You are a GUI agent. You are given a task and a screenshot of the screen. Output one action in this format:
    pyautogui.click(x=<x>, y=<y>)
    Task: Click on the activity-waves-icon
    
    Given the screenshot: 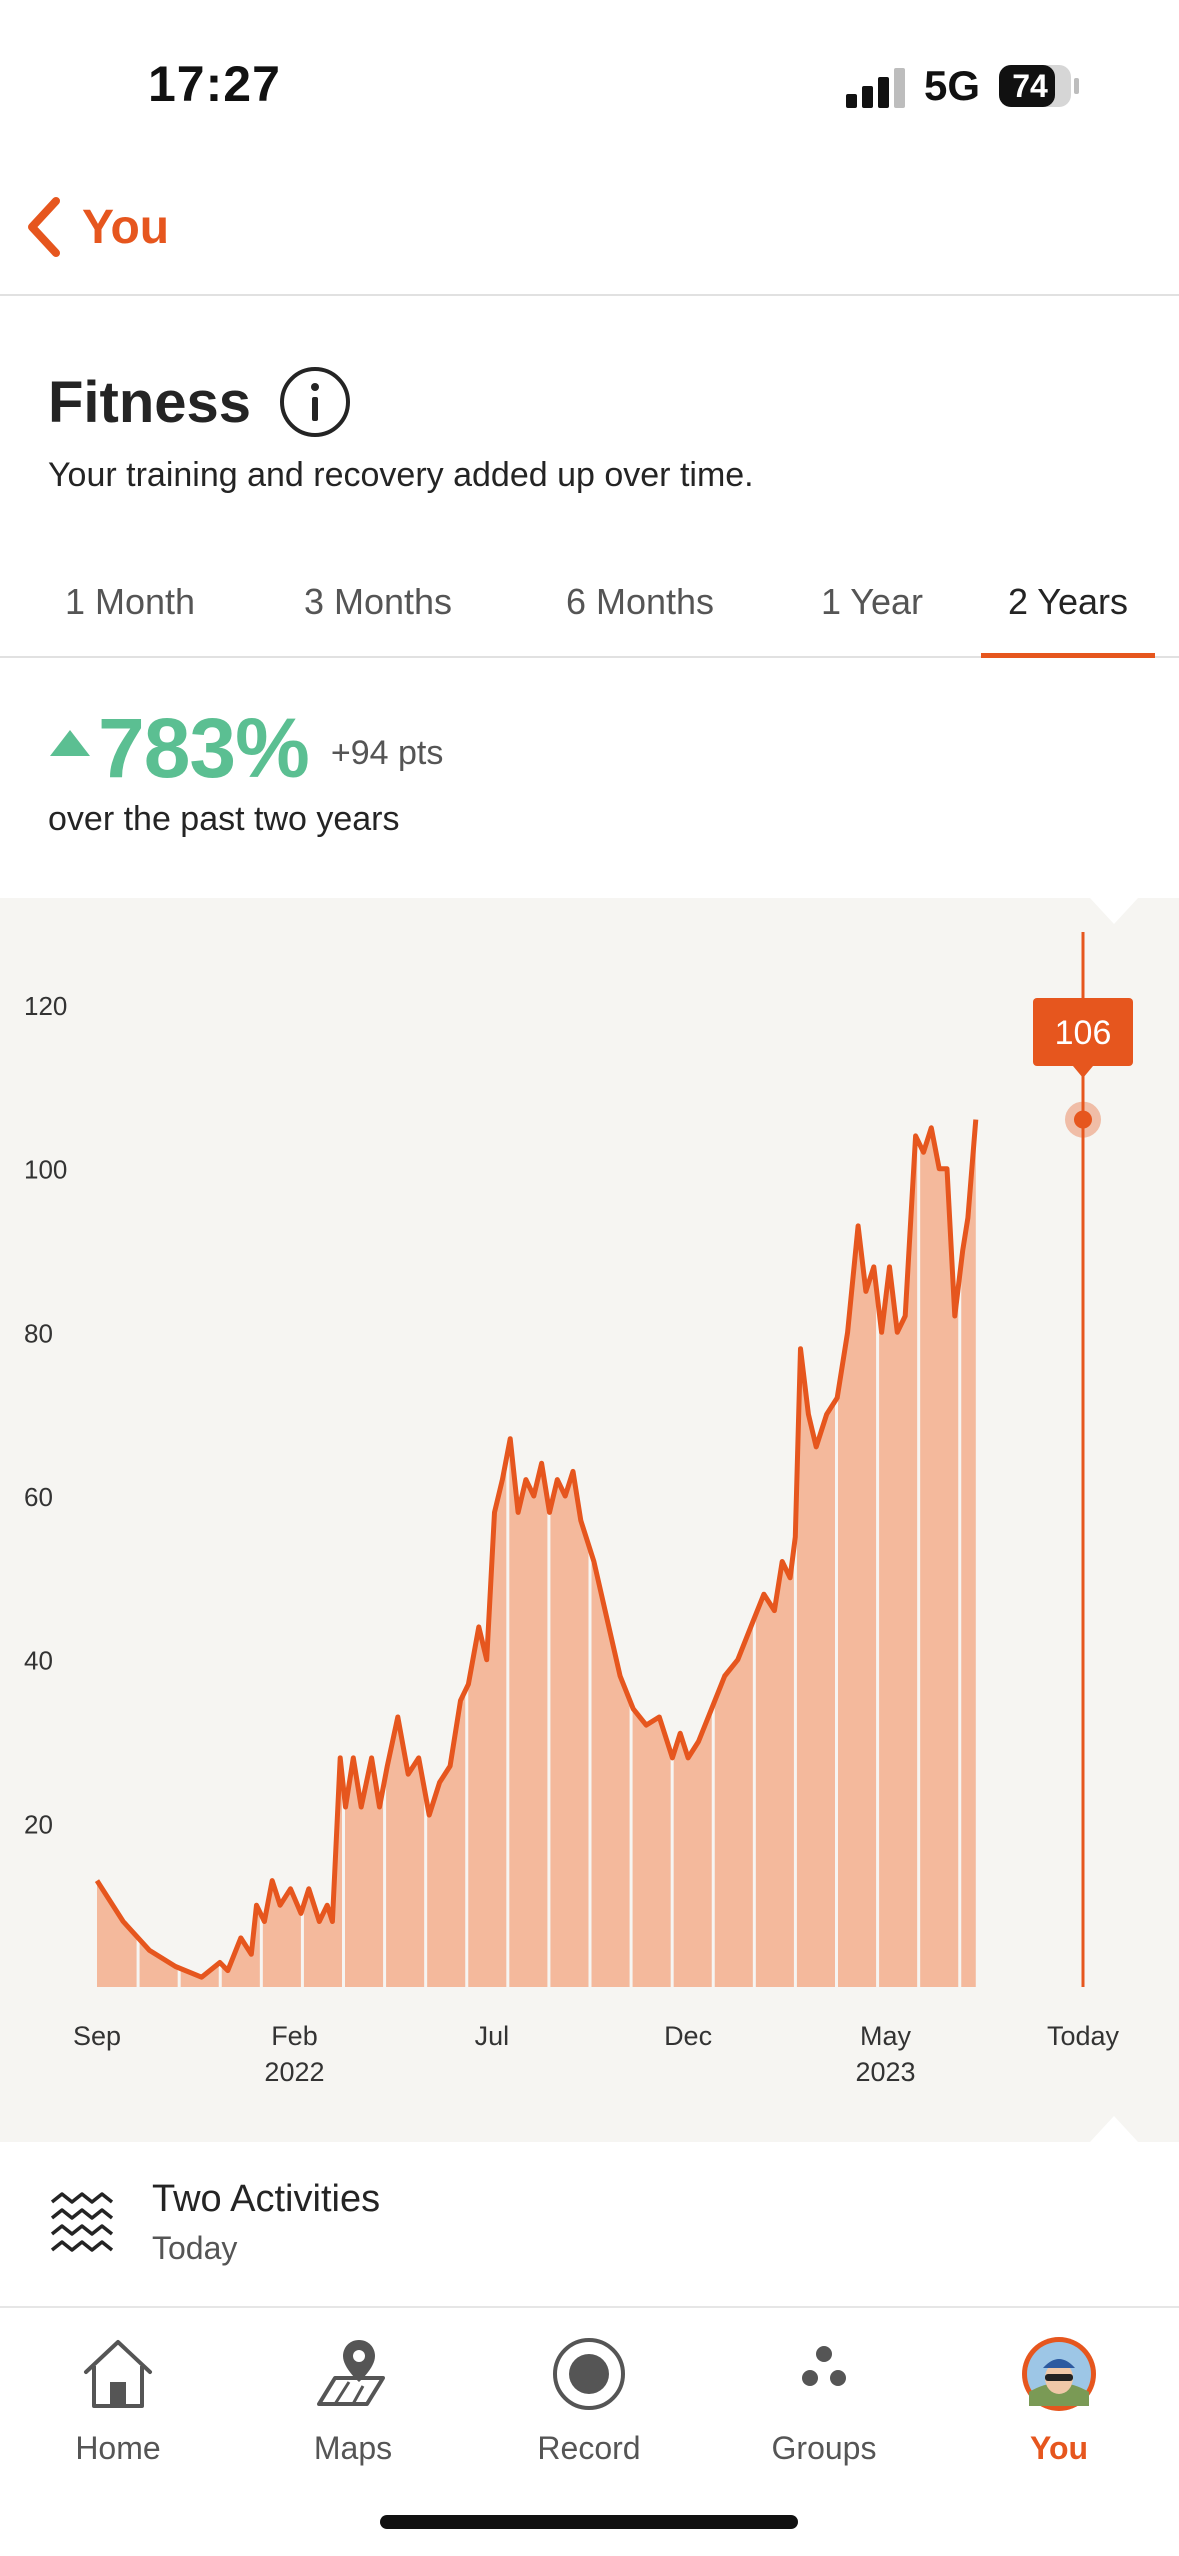 What is the action you would take?
    pyautogui.click(x=82, y=2222)
    